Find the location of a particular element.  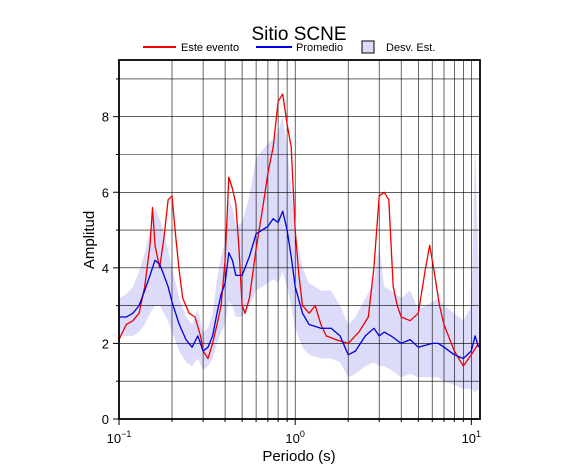

chart-title: Sitio SCNE is located at coordinates (298, 34).